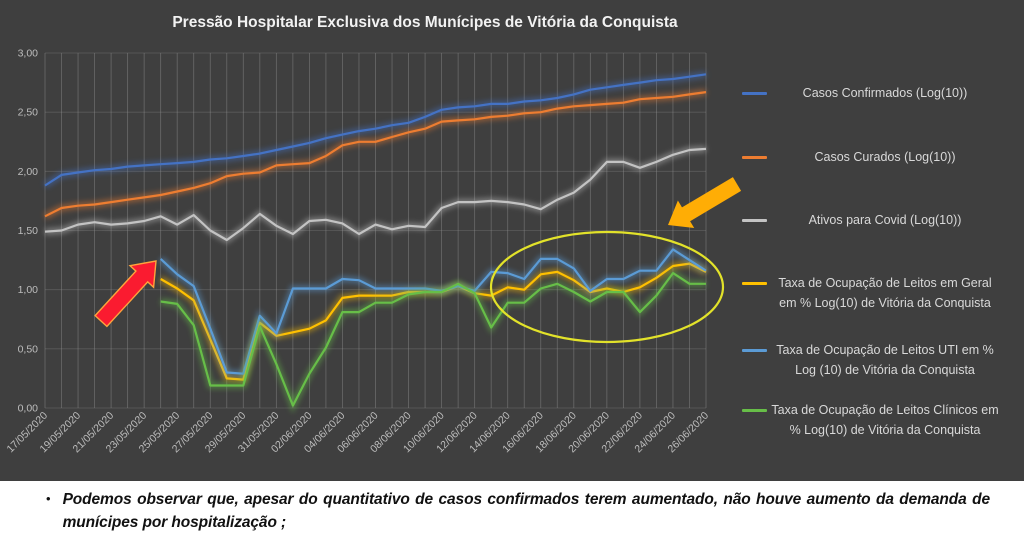 The width and height of the screenshot is (1024, 546). Describe the element at coordinates (754, 410) in the screenshot. I see `legend-key-leitos-clinicos` at that location.